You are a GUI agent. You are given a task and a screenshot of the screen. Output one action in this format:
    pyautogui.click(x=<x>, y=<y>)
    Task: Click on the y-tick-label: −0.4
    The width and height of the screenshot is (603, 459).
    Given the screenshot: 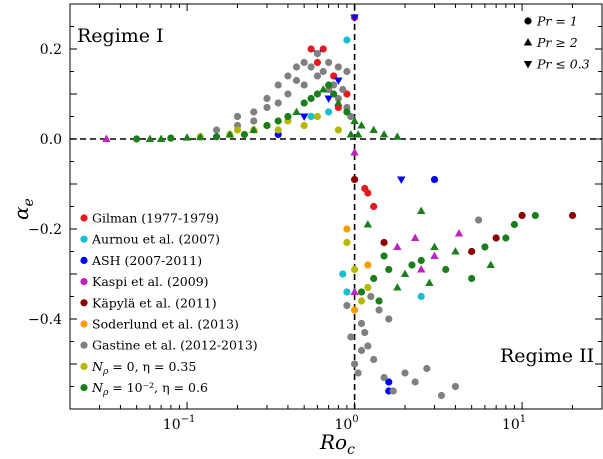 What is the action you would take?
    pyautogui.click(x=45, y=320)
    